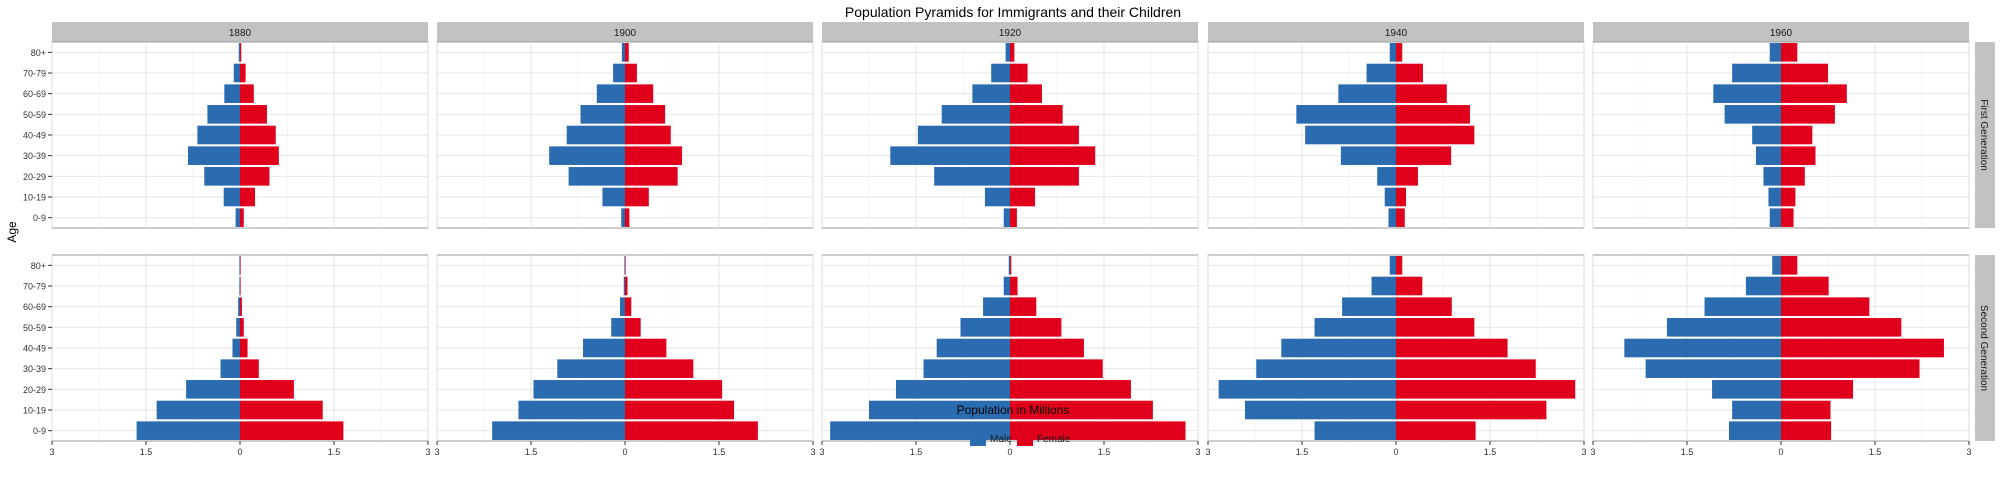 This screenshot has height=500, width=2000. Describe the element at coordinates (34, 156) in the screenshot. I see `y-tick-label: 30-39` at that location.